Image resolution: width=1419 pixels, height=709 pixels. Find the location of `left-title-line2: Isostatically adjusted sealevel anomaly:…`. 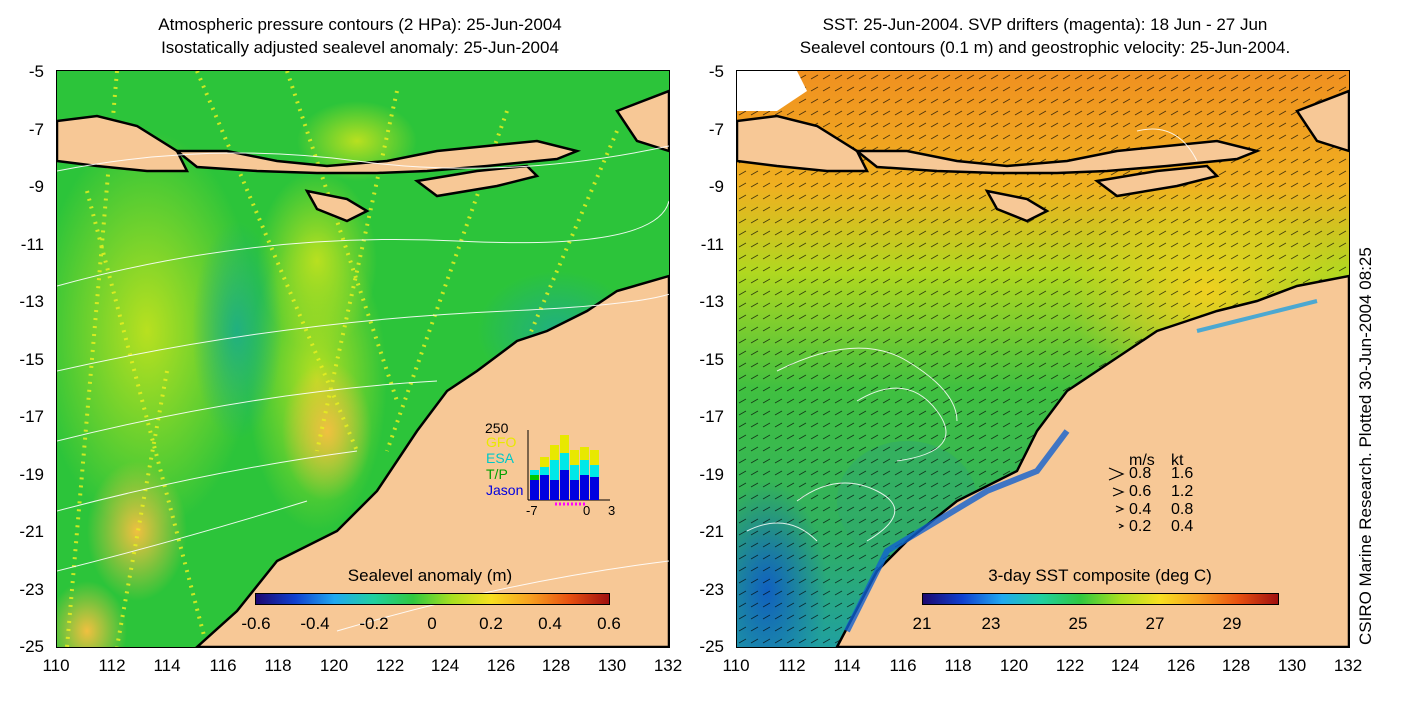

left-title-line2: Isostatically adjusted sealevel anomaly:… is located at coordinates (360, 47).